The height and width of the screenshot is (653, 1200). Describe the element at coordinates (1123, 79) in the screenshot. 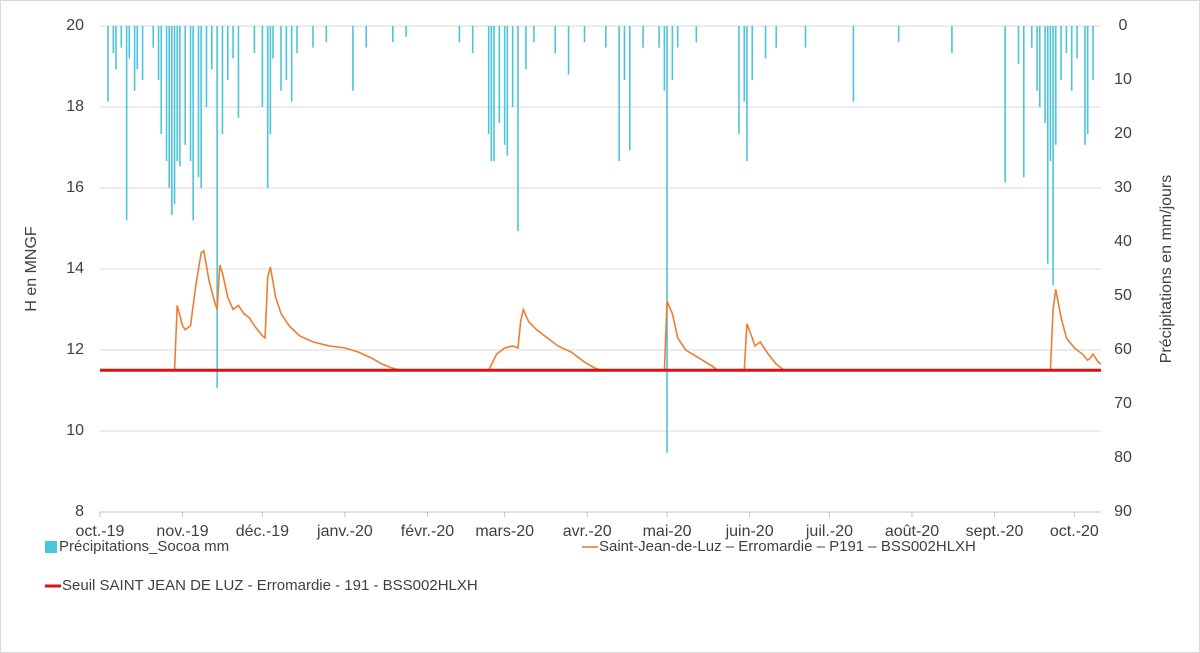

I see `y2-tick-label: 10` at that location.